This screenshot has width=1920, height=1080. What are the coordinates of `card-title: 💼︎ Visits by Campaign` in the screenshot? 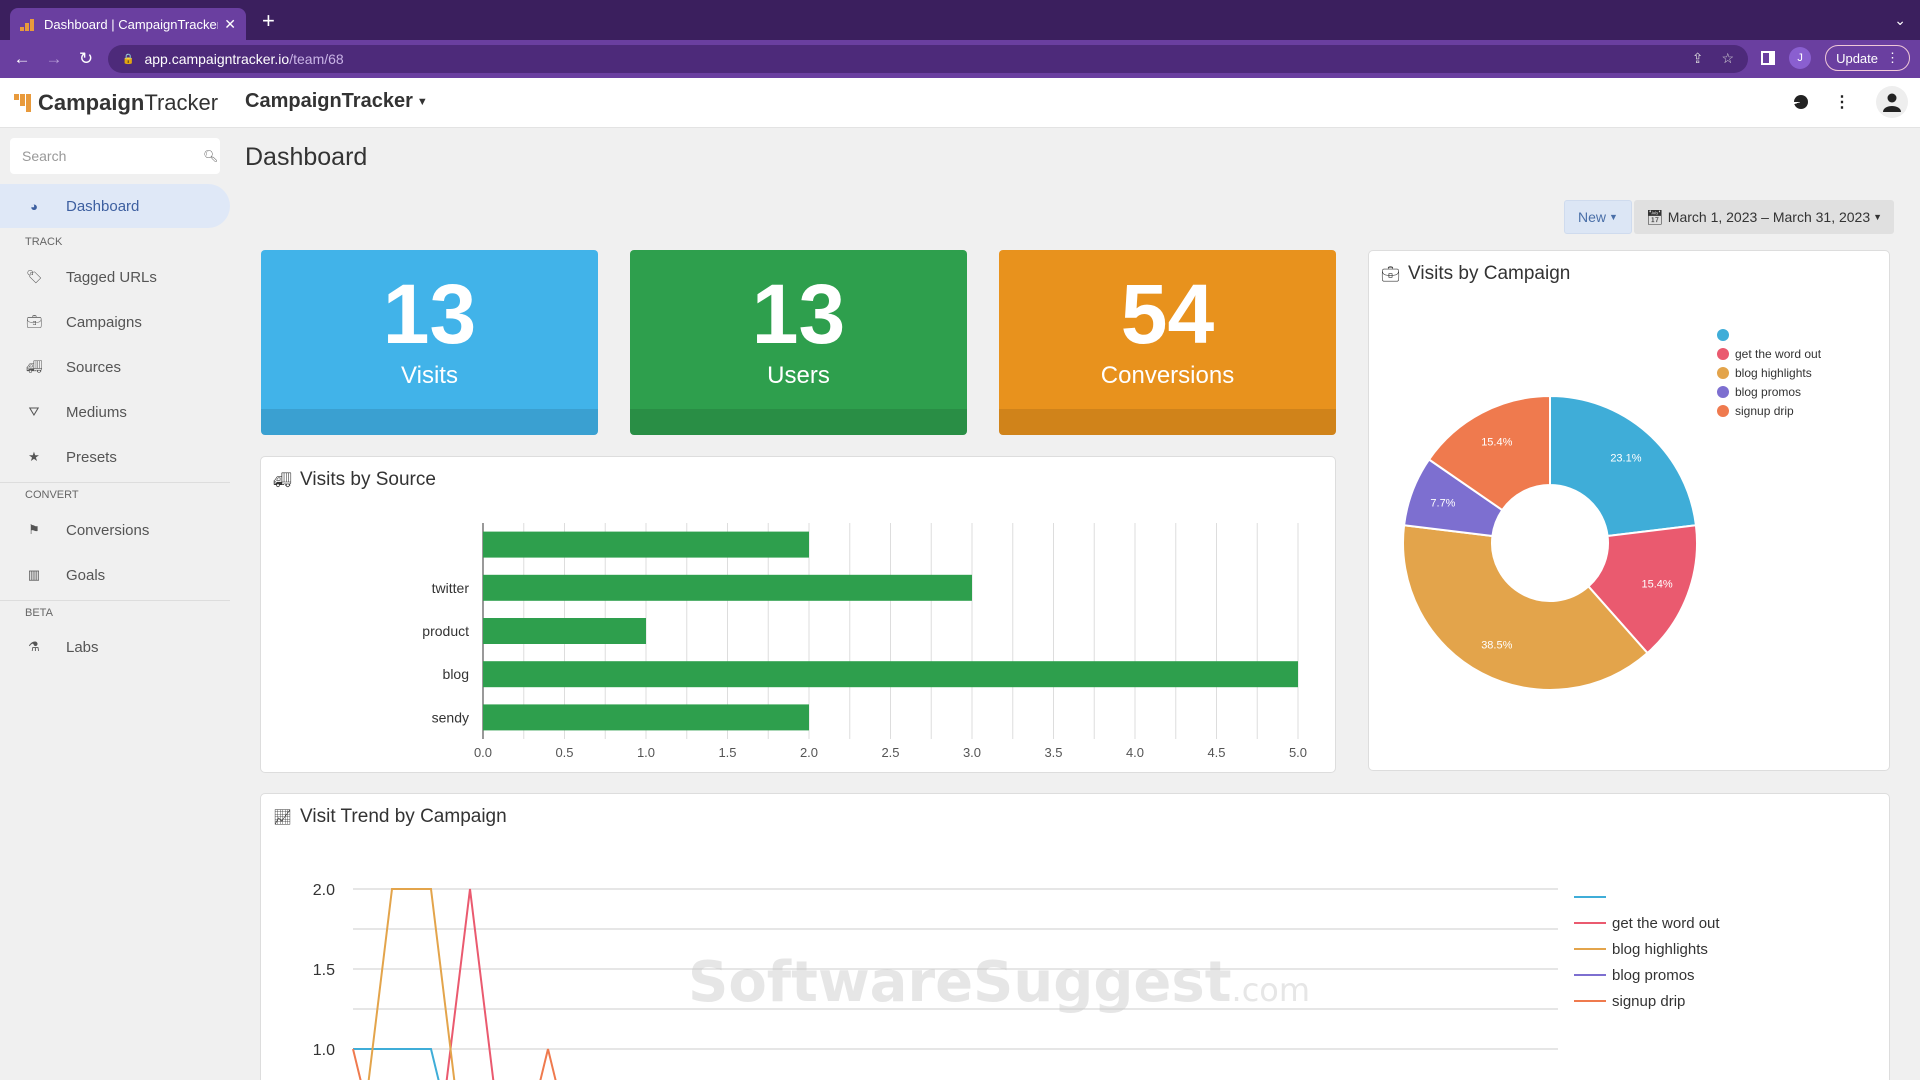 It's located at (1475, 274).